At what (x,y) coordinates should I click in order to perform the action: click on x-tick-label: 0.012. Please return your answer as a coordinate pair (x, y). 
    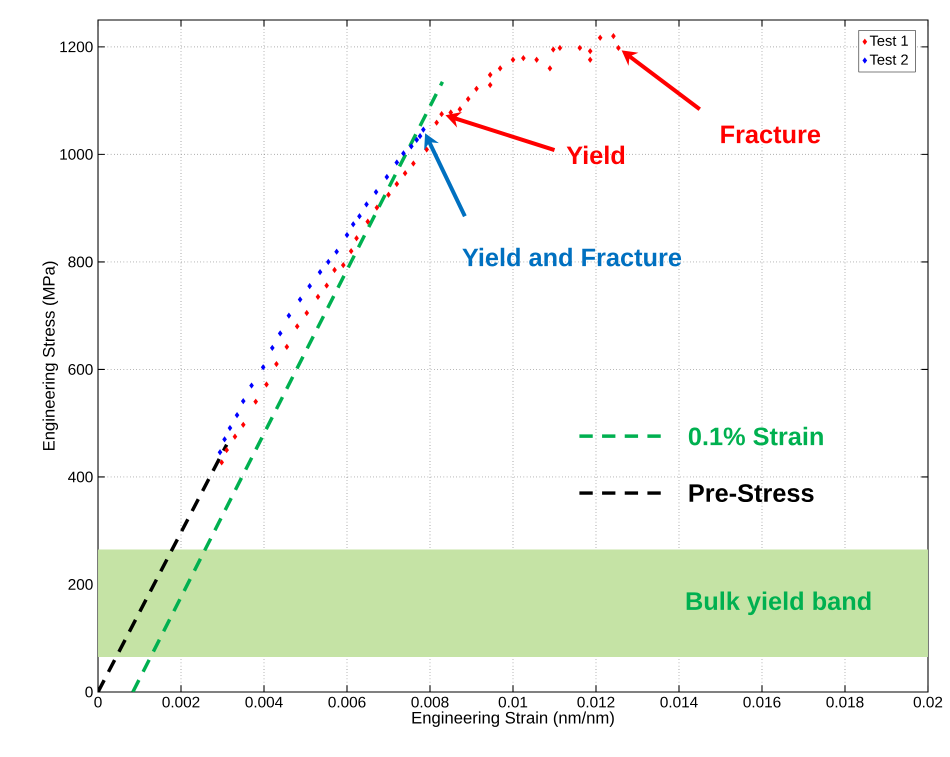
    Looking at the image, I should click on (595, 702).